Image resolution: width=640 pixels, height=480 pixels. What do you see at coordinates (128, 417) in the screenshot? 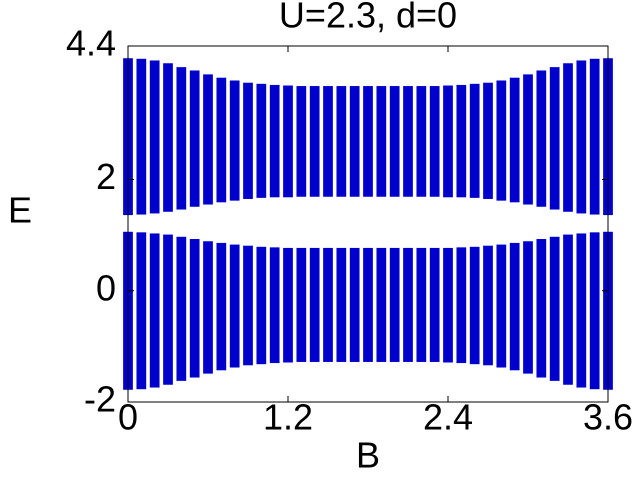
I see `x-tick-label: 0` at bounding box center [128, 417].